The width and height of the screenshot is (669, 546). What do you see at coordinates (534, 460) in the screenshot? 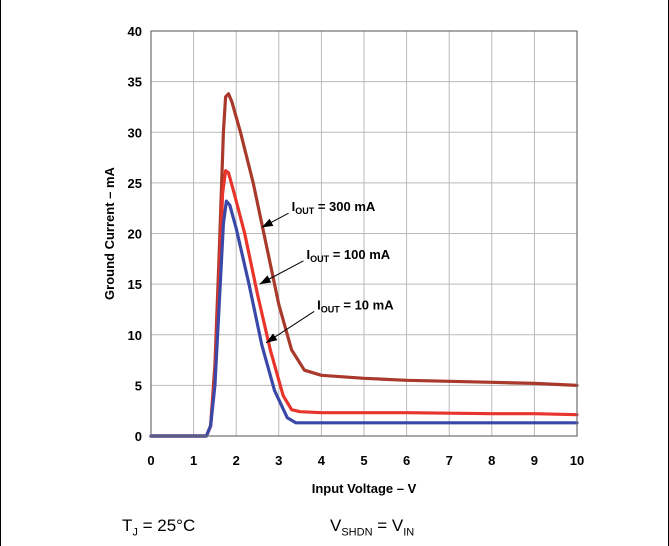
I see `x-tick-label-9: 9` at bounding box center [534, 460].